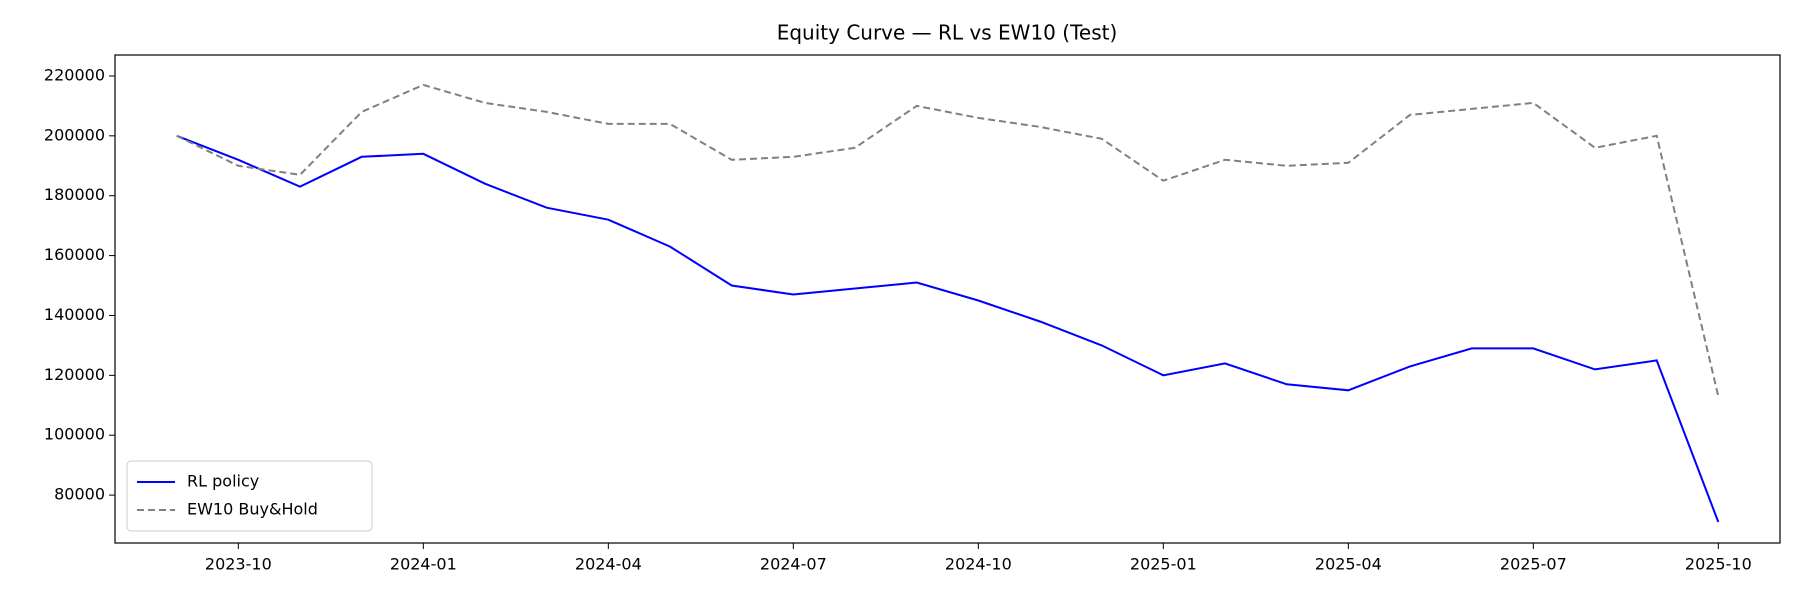 Image resolution: width=1800 pixels, height=600 pixels. I want to click on chart-title: Equity Curve — RL vs EW10 (Test), so click(947, 33).